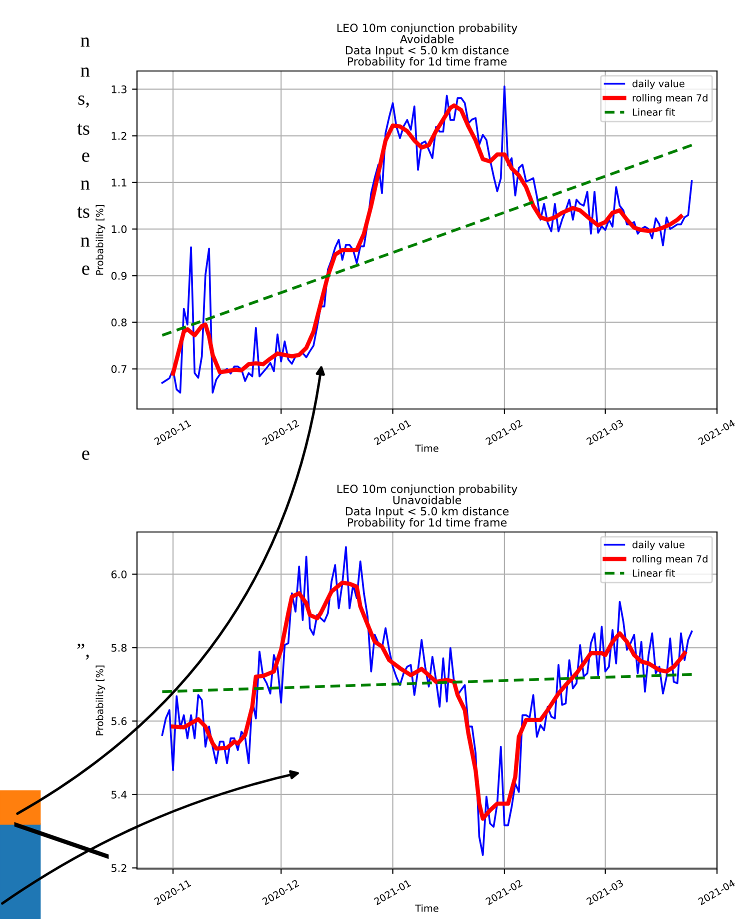 The width and height of the screenshot is (738, 919). I want to click on y-tick-label: 5.4, so click(119, 794).